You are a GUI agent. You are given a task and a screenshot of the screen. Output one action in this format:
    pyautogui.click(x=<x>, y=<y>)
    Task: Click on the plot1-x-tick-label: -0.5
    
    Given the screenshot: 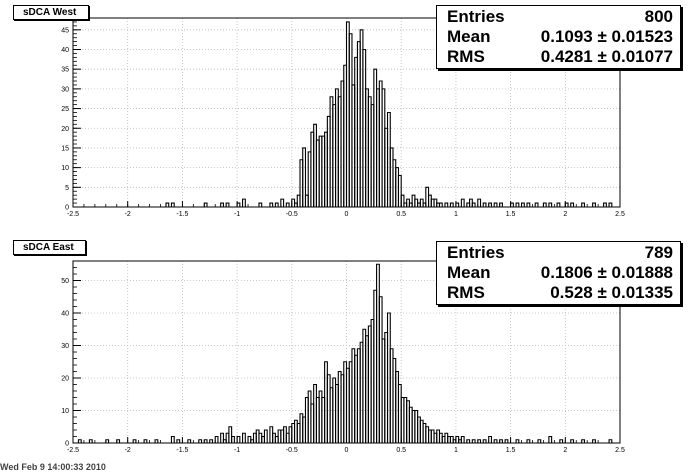 What is the action you would take?
    pyautogui.click(x=292, y=450)
    